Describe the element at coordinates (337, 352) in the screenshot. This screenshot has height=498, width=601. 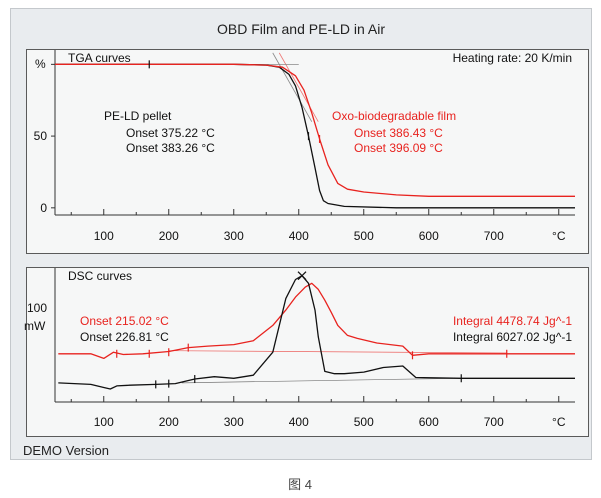
I see `dsc-integral-baseline-red` at that location.